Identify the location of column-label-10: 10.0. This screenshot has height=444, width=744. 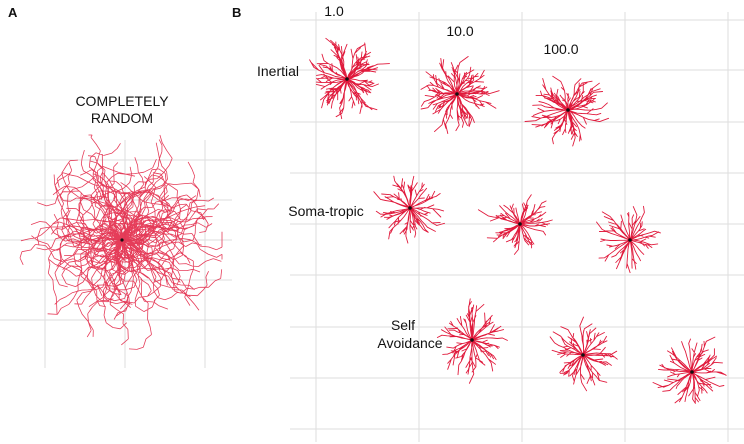
(459, 31).